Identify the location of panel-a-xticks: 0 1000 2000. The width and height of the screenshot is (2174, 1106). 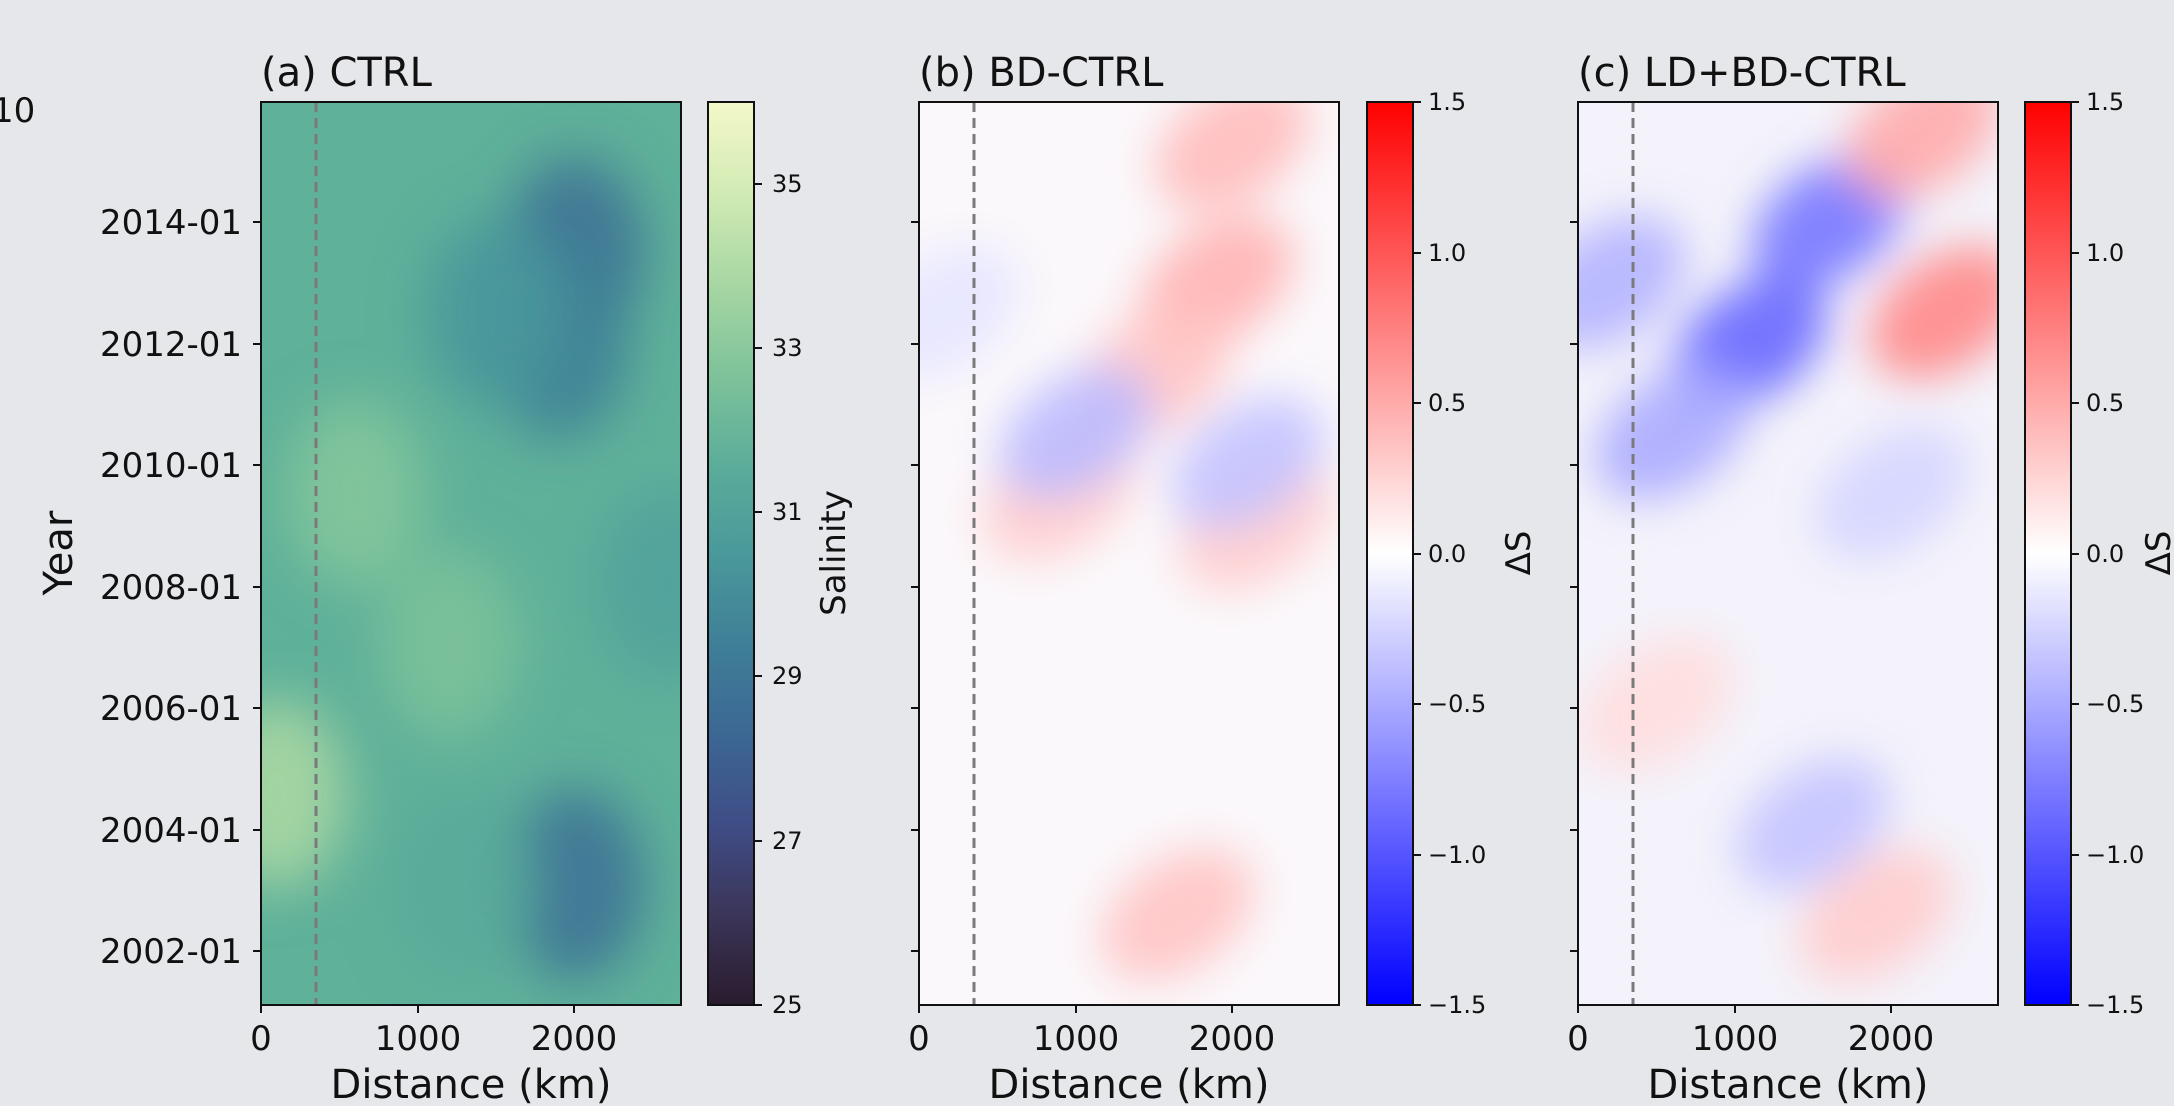
(433, 1032).